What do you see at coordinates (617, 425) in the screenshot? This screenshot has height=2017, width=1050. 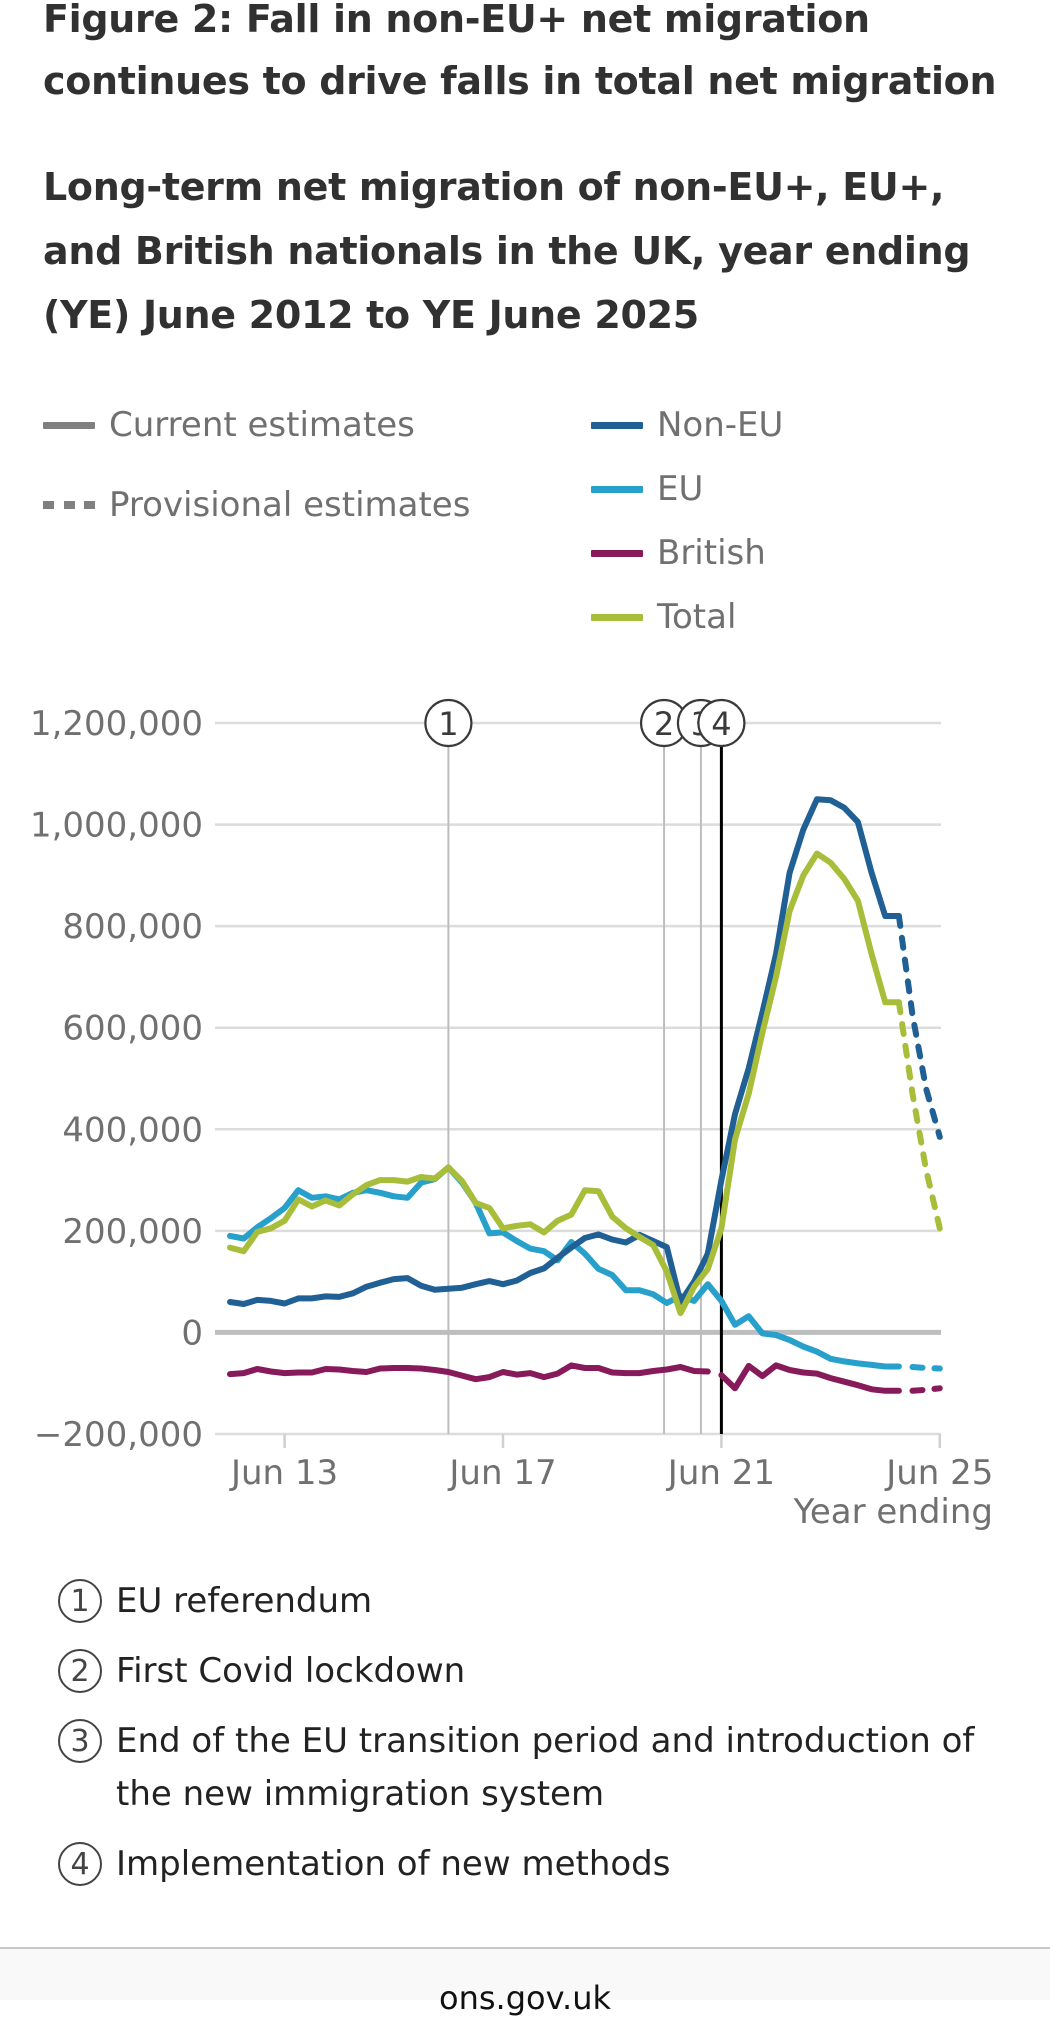 I see `non-eu-swatch-icon` at bounding box center [617, 425].